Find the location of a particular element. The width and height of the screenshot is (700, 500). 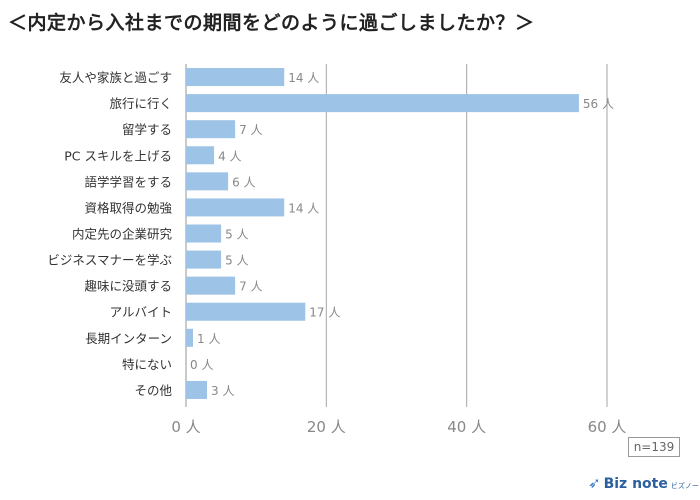

category-label: 資格取得の勉強 is located at coordinates (128, 207).